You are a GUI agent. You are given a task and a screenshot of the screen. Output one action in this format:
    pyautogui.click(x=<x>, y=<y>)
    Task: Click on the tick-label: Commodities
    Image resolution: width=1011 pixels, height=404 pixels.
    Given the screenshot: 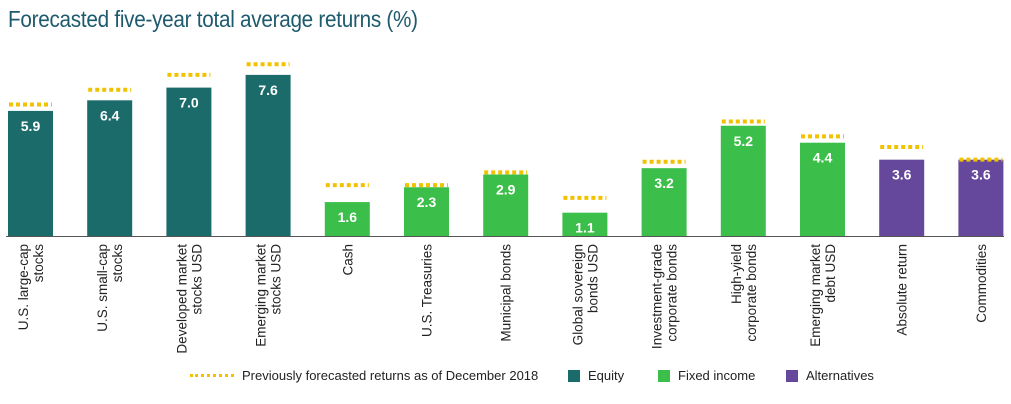 What is the action you would take?
    pyautogui.click(x=981, y=283)
    